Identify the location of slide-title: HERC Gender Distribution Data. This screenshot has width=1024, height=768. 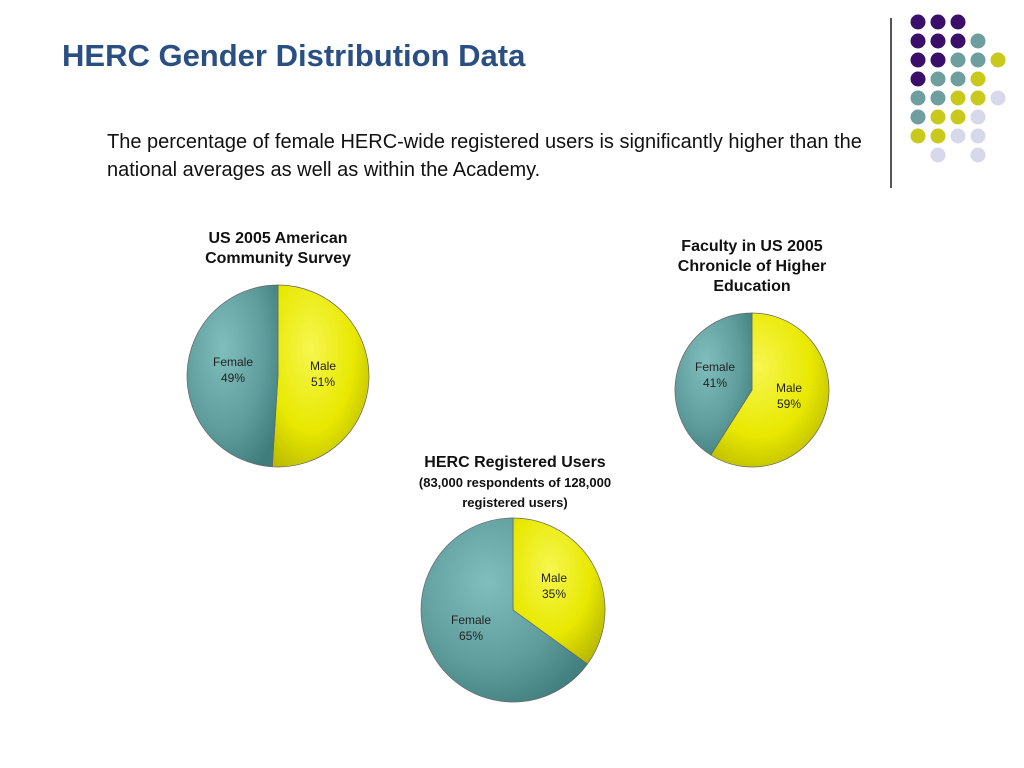
(294, 55).